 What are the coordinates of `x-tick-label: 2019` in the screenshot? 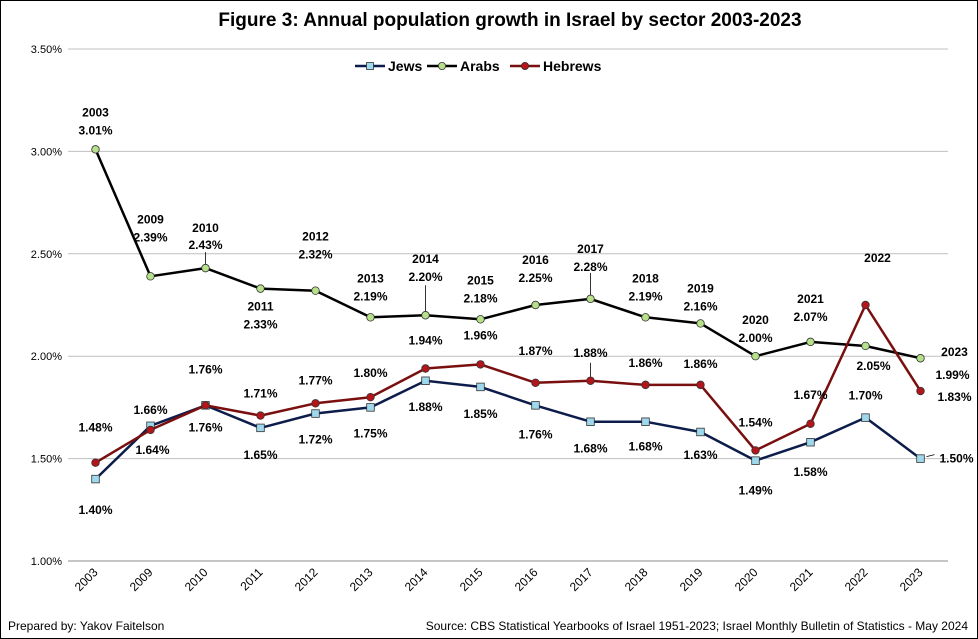 It's located at (691, 579).